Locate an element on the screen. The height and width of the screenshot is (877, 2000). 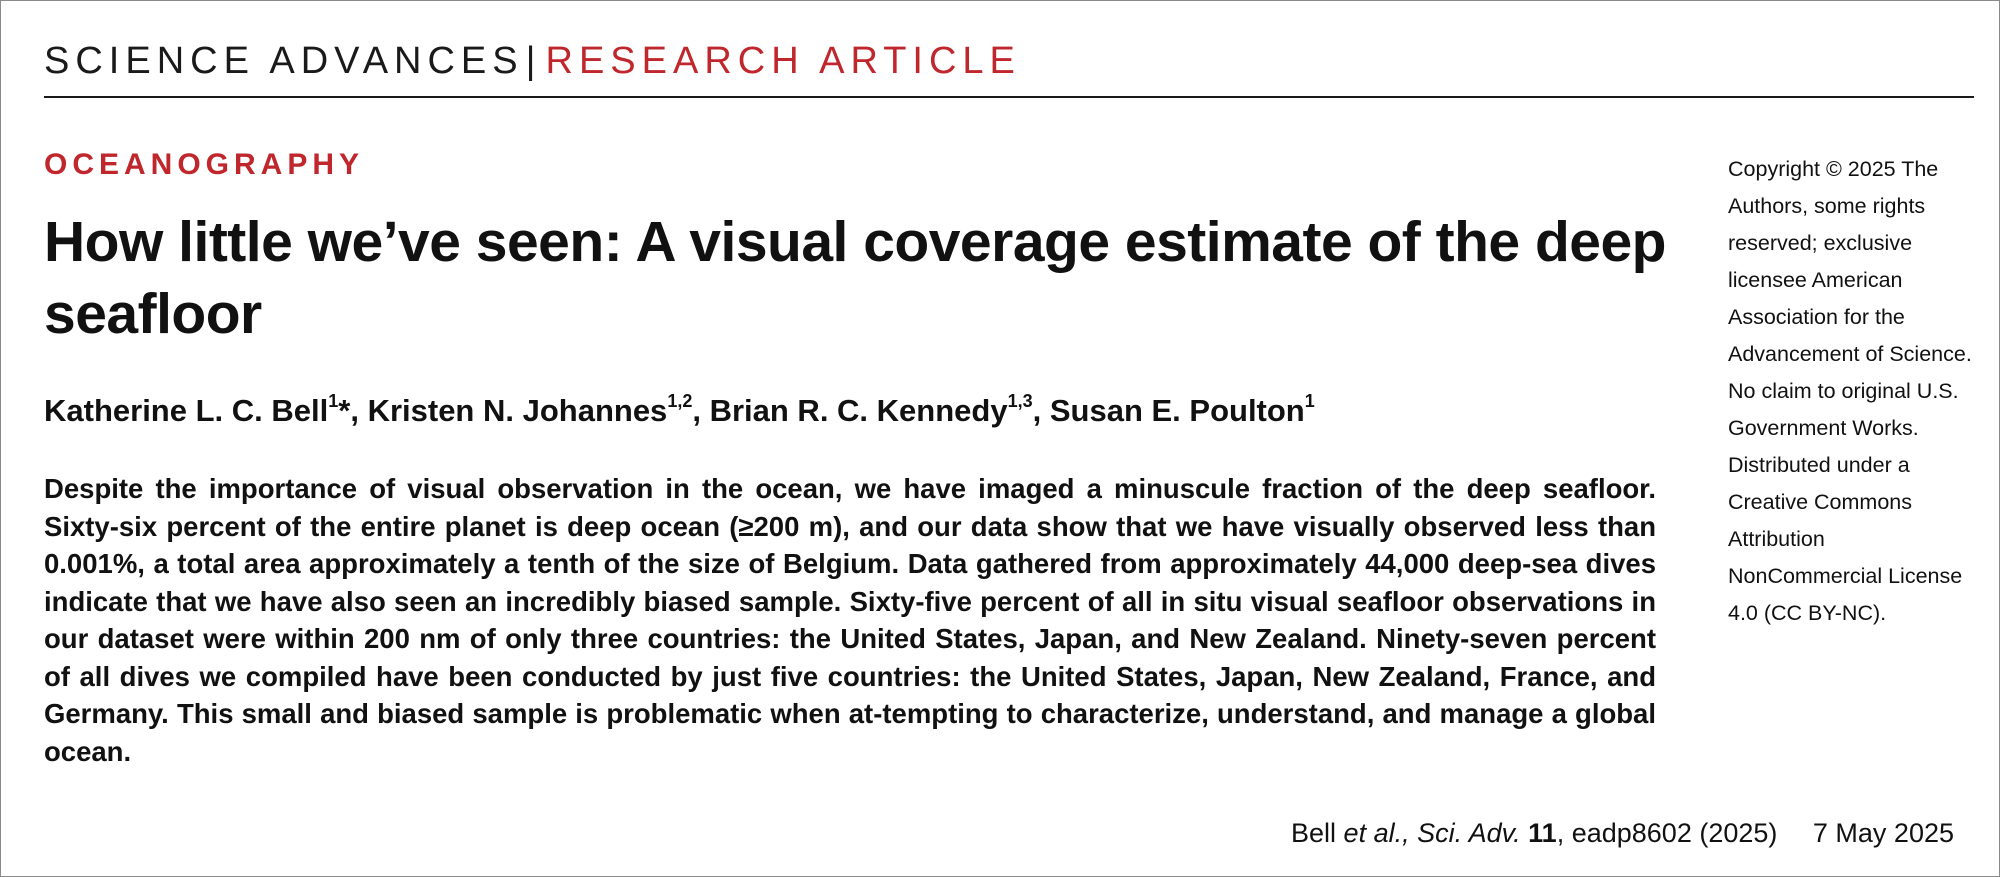
article-type: RESEARCH ARTICLE is located at coordinates (783, 61).